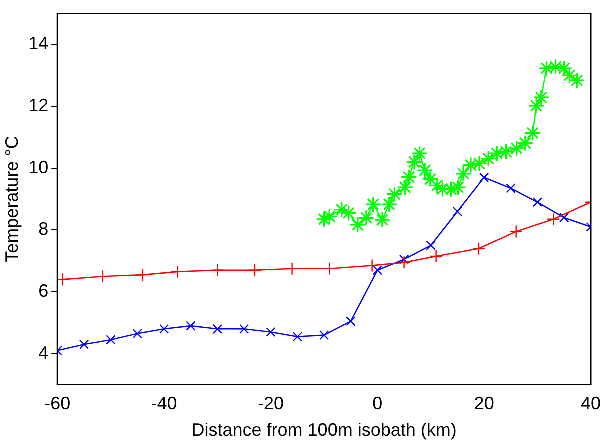  I want to click on x-tick-label: 0, so click(377, 404).